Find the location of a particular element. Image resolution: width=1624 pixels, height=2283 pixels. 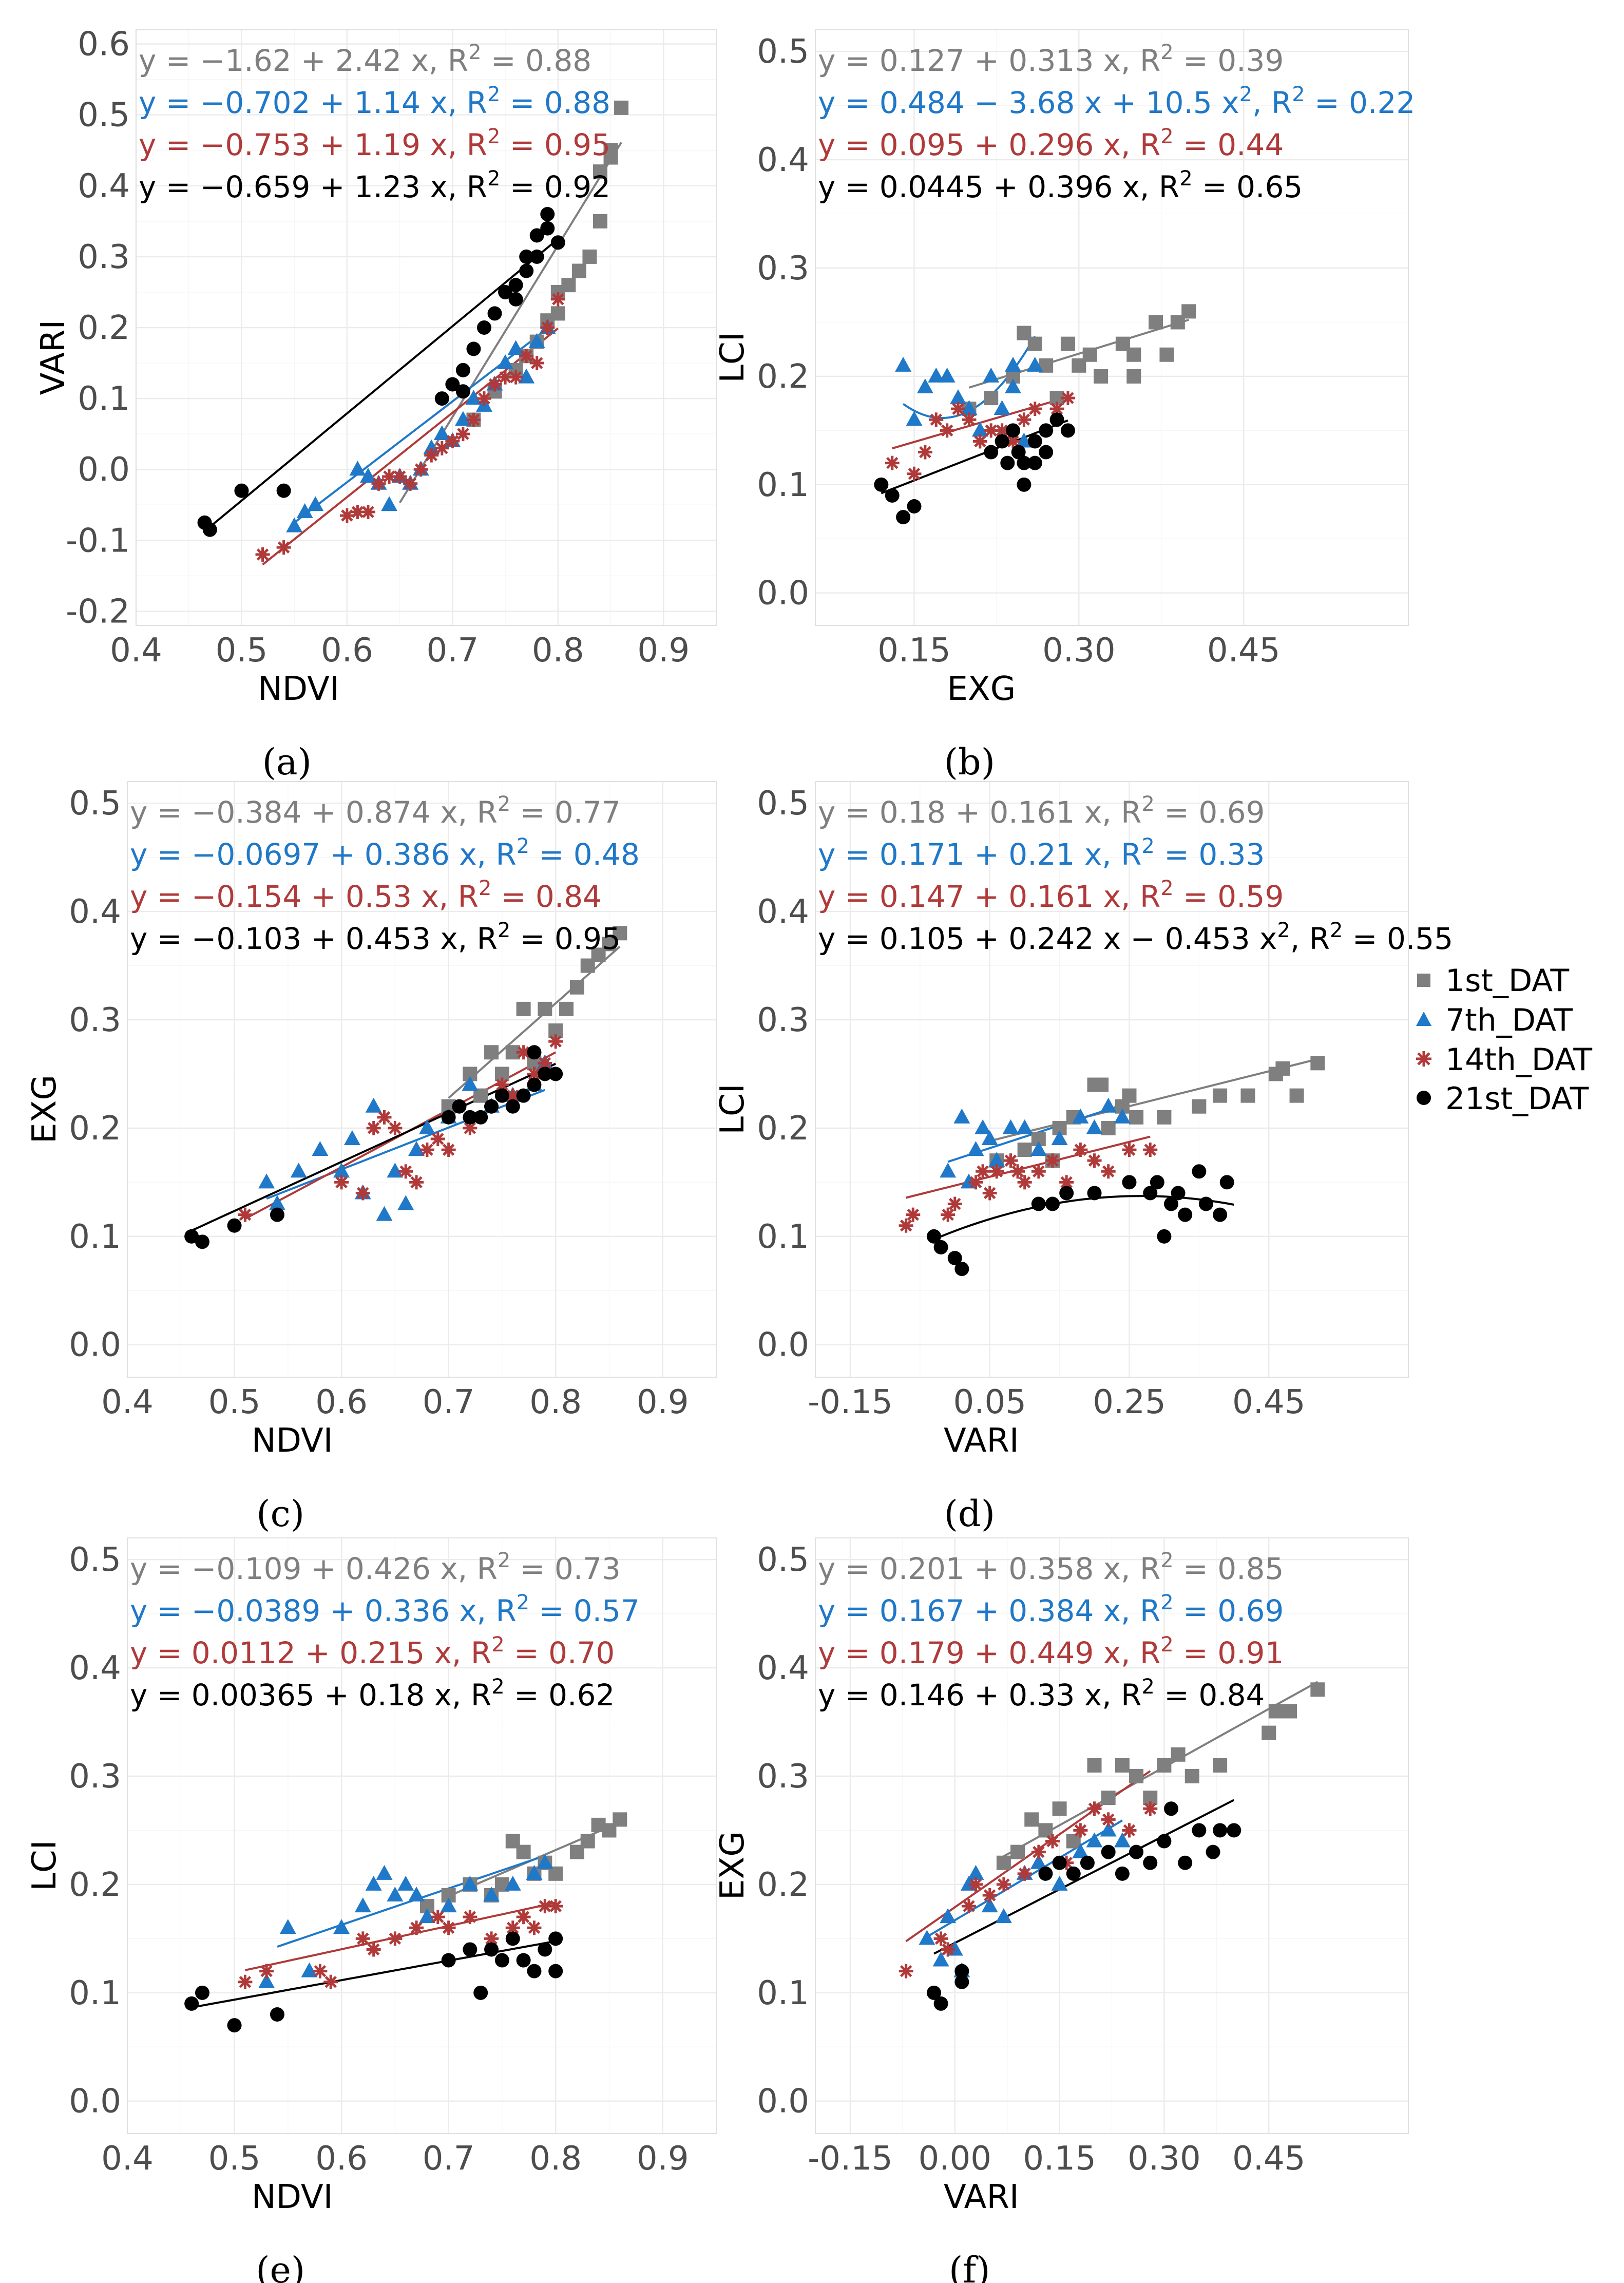

y-tick-label: -0.2 is located at coordinates (98, 612).